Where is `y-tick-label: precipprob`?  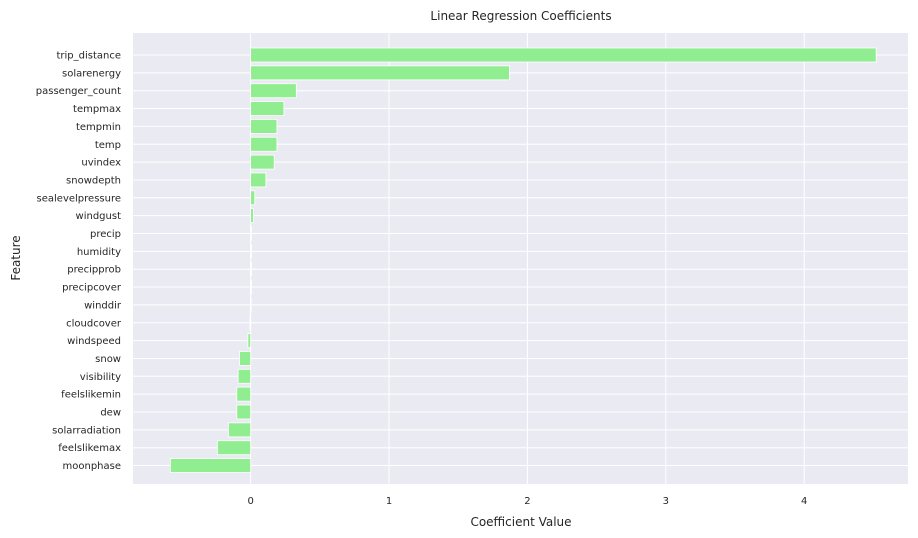 y-tick-label: precipprob is located at coordinates (94, 270).